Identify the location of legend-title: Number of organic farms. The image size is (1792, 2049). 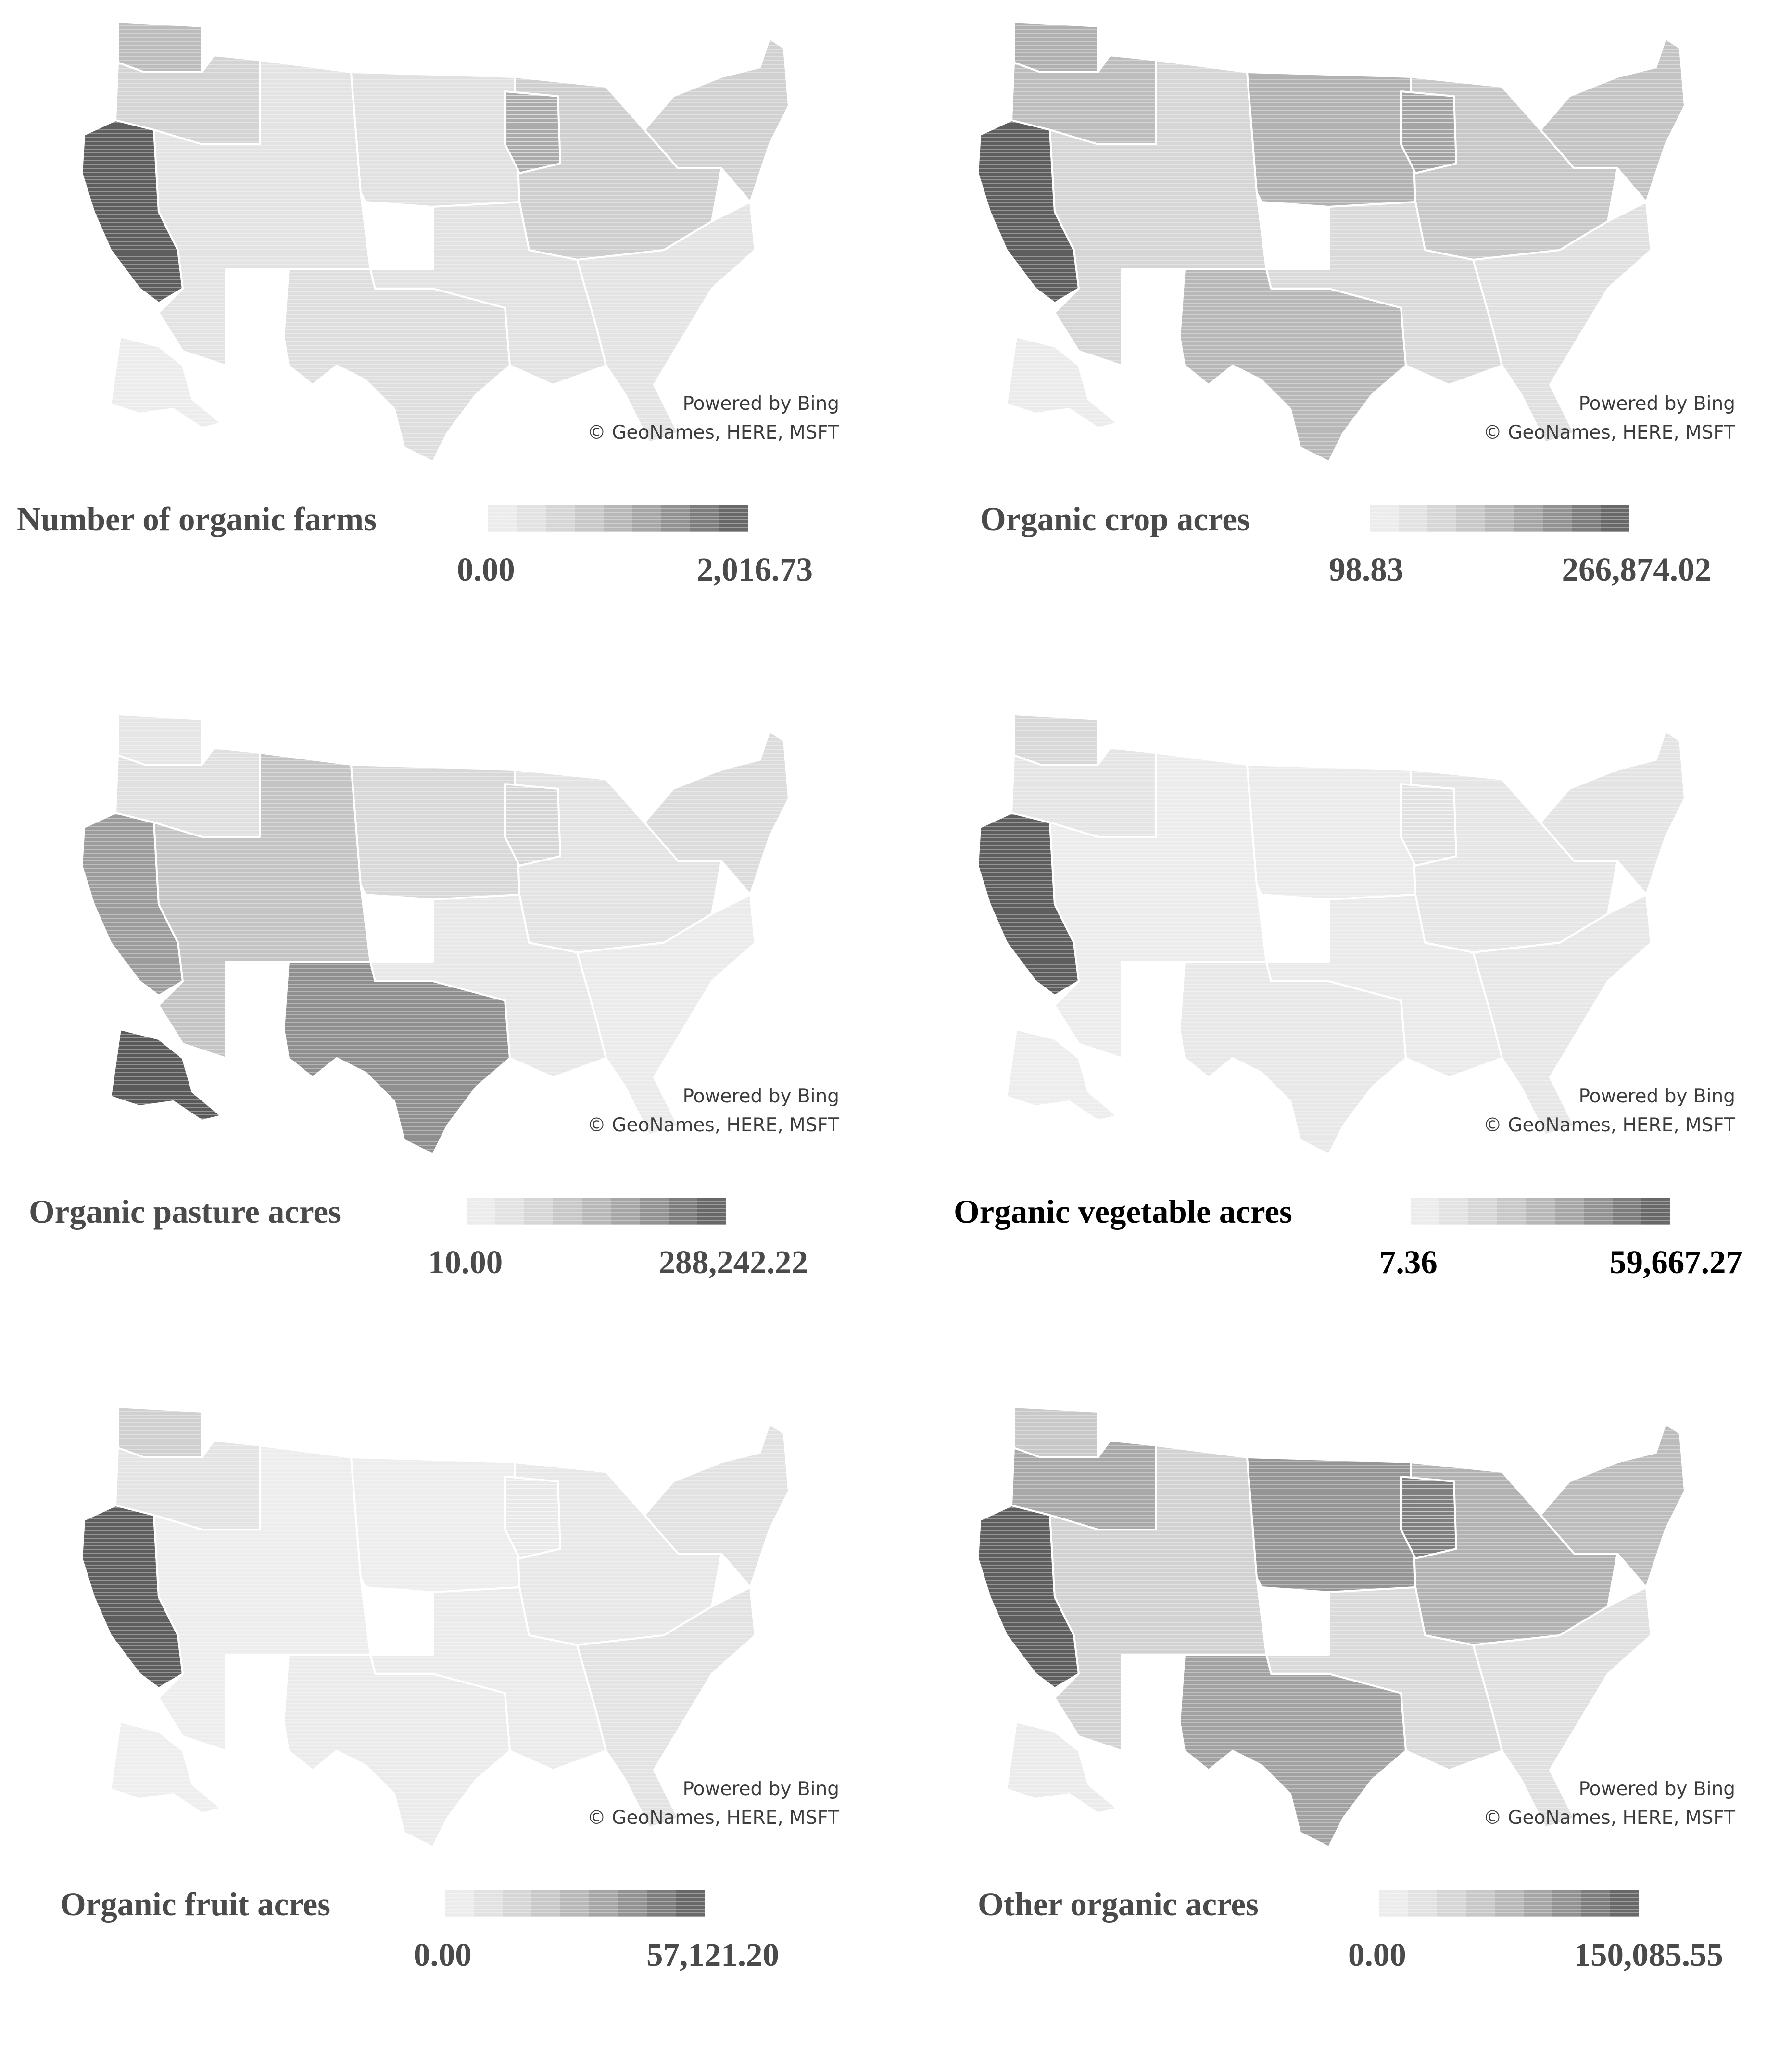
(197, 519).